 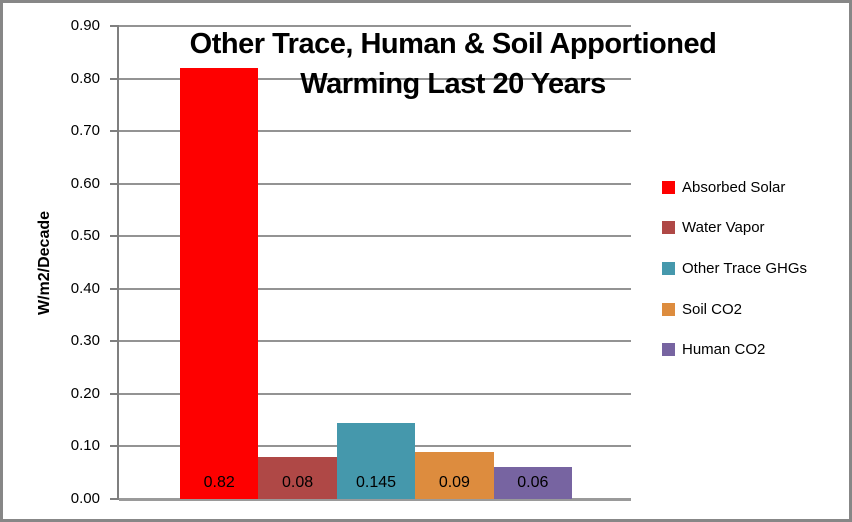 I want to click on bar-data-label-absorbed-solar: 0.82, so click(x=219, y=482).